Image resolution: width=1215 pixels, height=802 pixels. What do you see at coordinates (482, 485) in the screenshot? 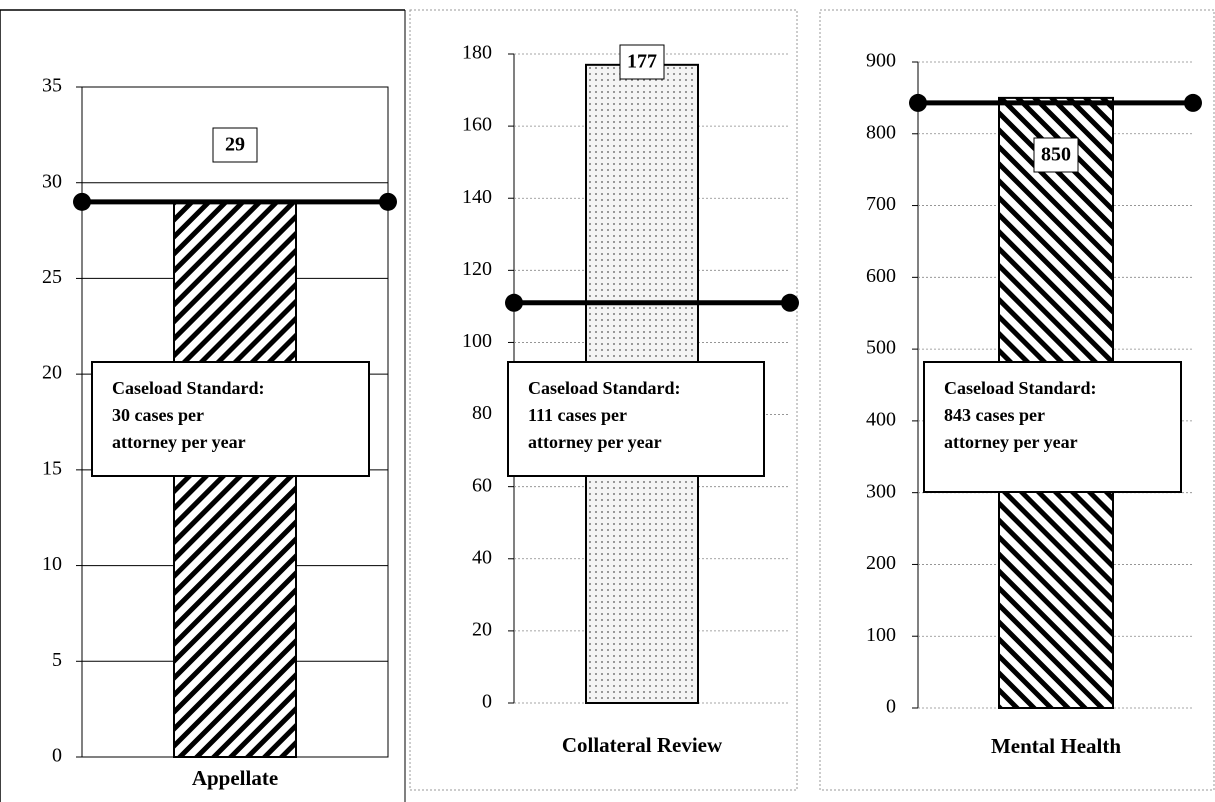
I see `y-tick-label: 60` at bounding box center [482, 485].